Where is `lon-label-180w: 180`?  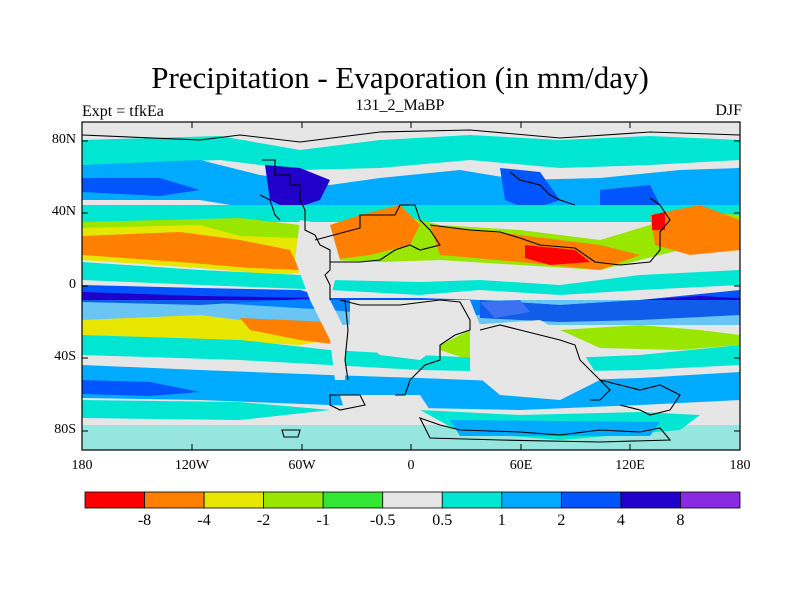 lon-label-180w: 180 is located at coordinates (82, 465).